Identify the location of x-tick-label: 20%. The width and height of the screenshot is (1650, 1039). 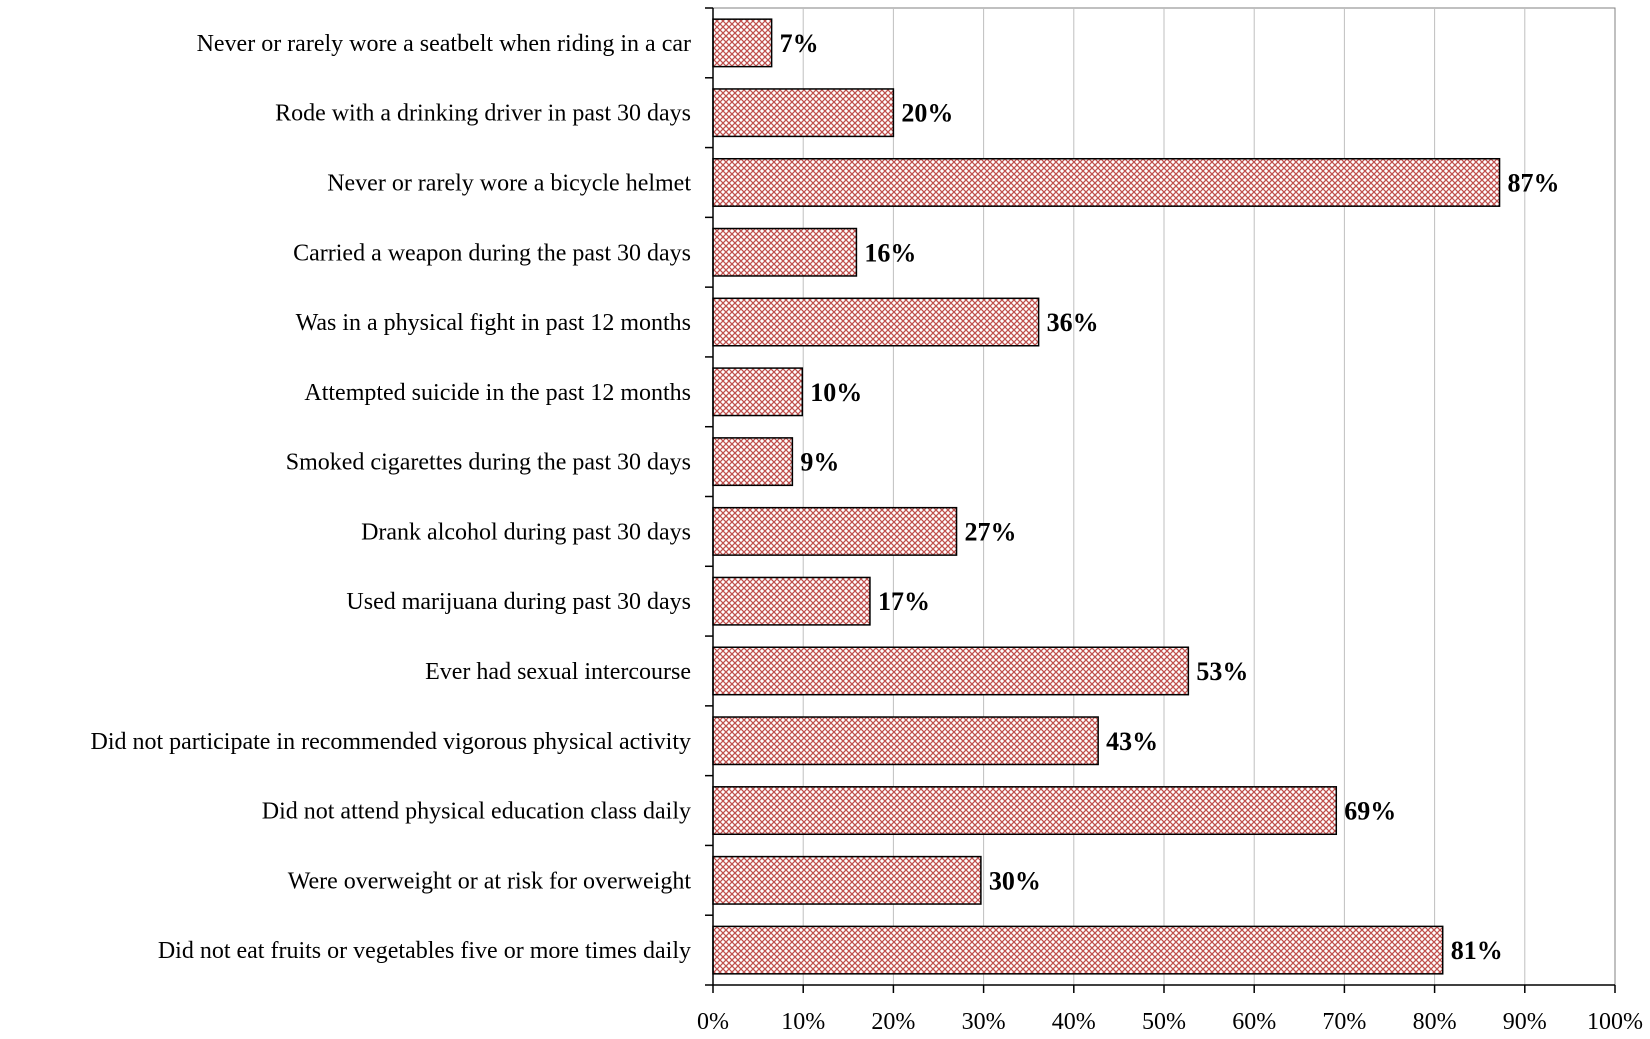
(893, 1022).